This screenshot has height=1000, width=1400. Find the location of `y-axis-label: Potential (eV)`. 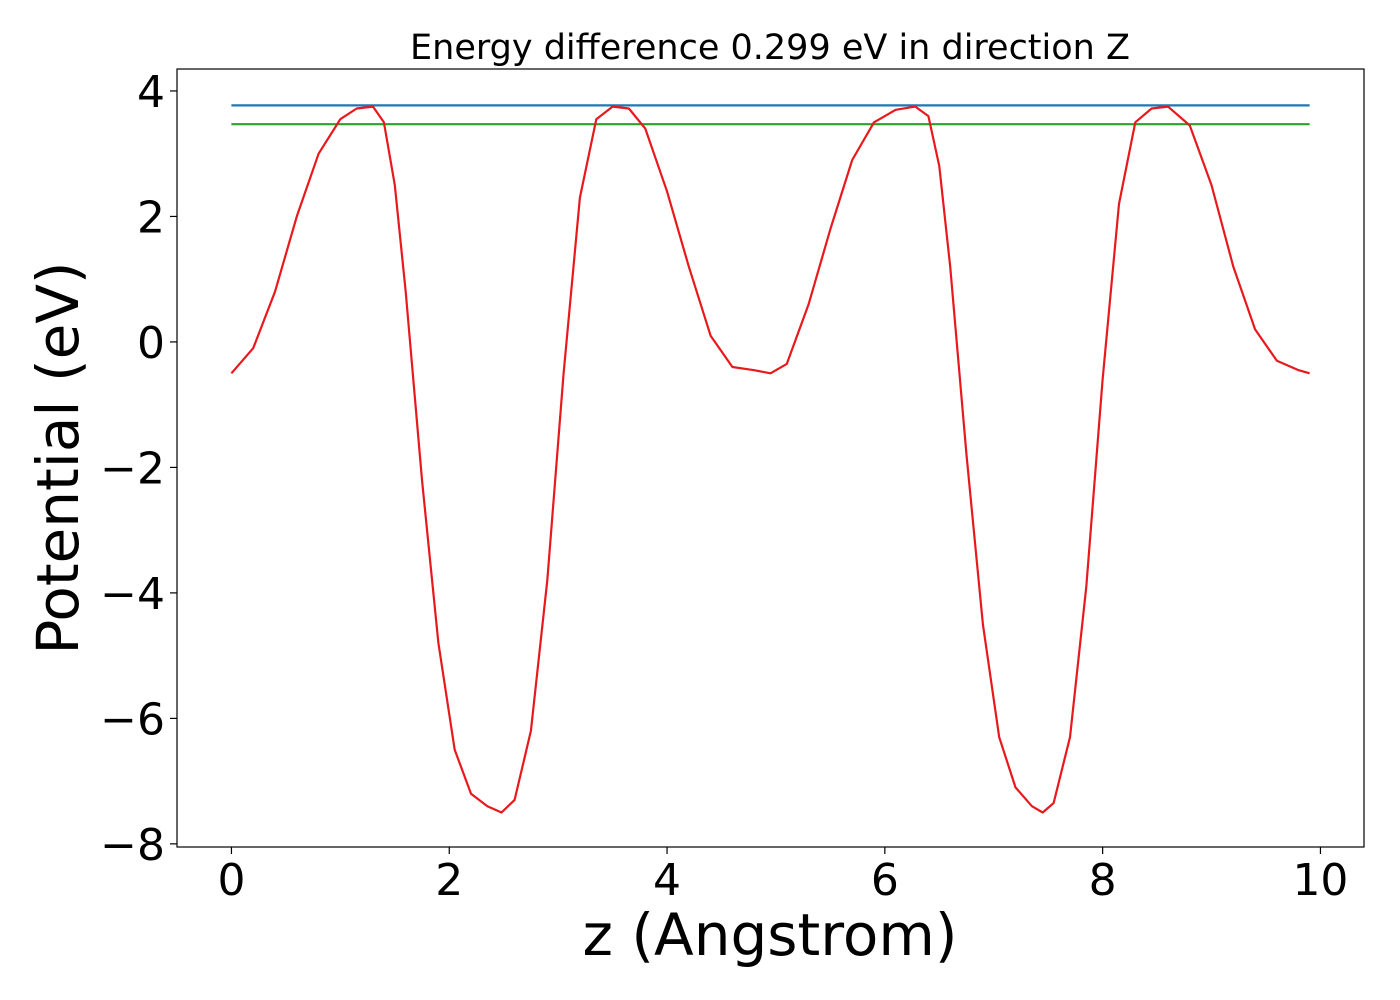

y-axis-label: Potential (eV) is located at coordinates (58, 457).